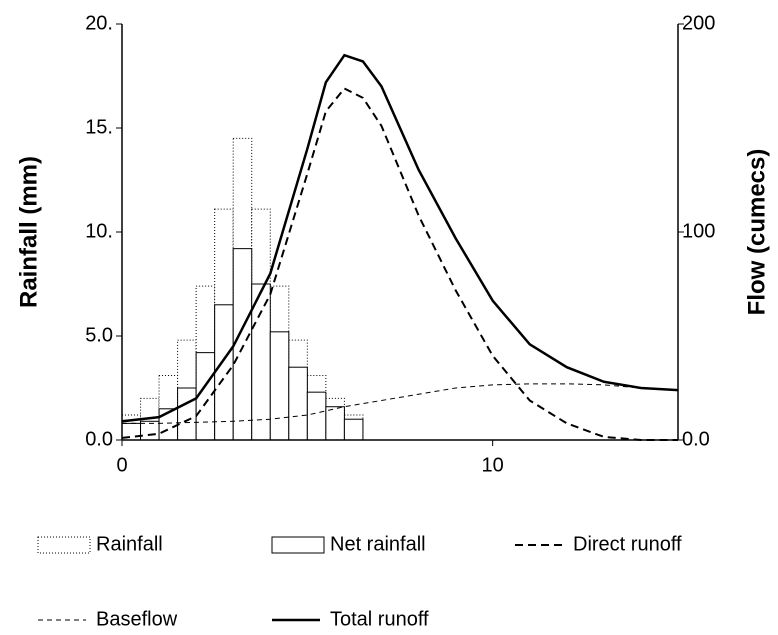  I want to click on y-tick-label: 20., so click(99, 23).